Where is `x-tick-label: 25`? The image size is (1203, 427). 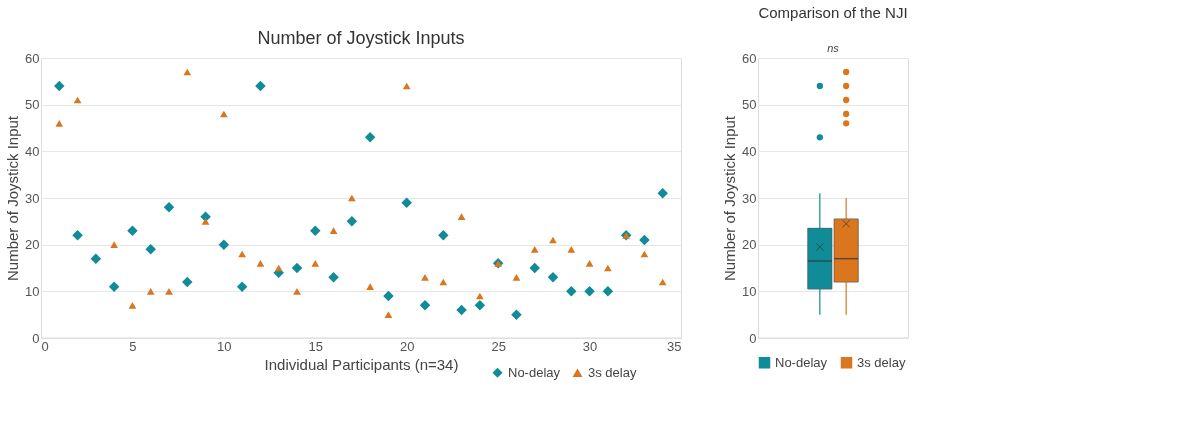 x-tick-label: 25 is located at coordinates (498, 346).